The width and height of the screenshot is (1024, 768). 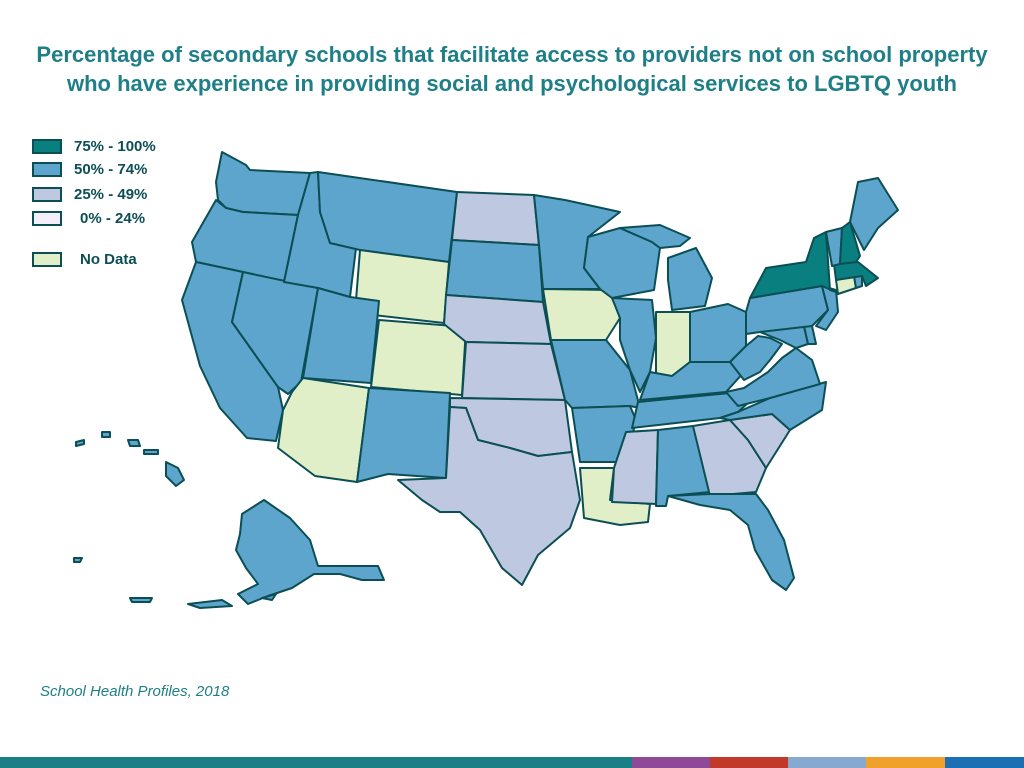 What do you see at coordinates (595, 374) in the screenshot?
I see `state-mo` at bounding box center [595, 374].